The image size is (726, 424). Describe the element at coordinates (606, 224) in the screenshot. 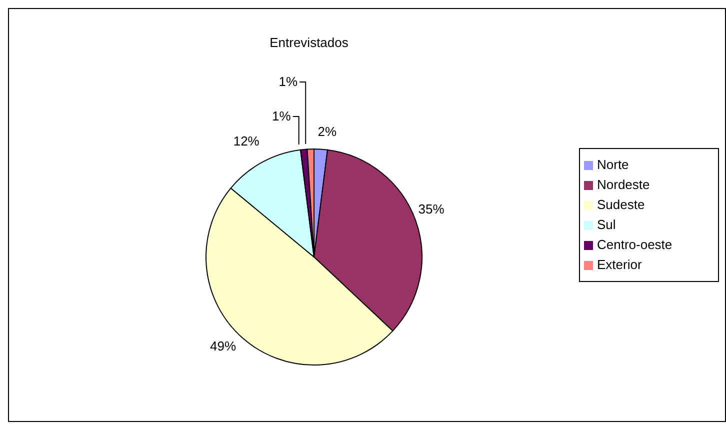

I see `legend-label: Sul` at that location.